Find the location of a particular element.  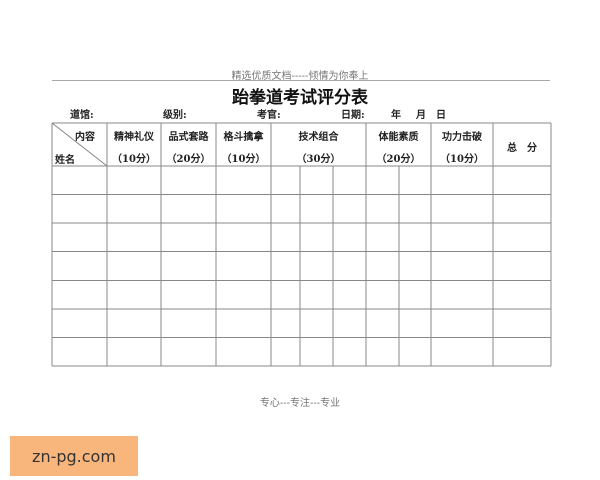

corner-content-label: 内容 is located at coordinates (85, 137).